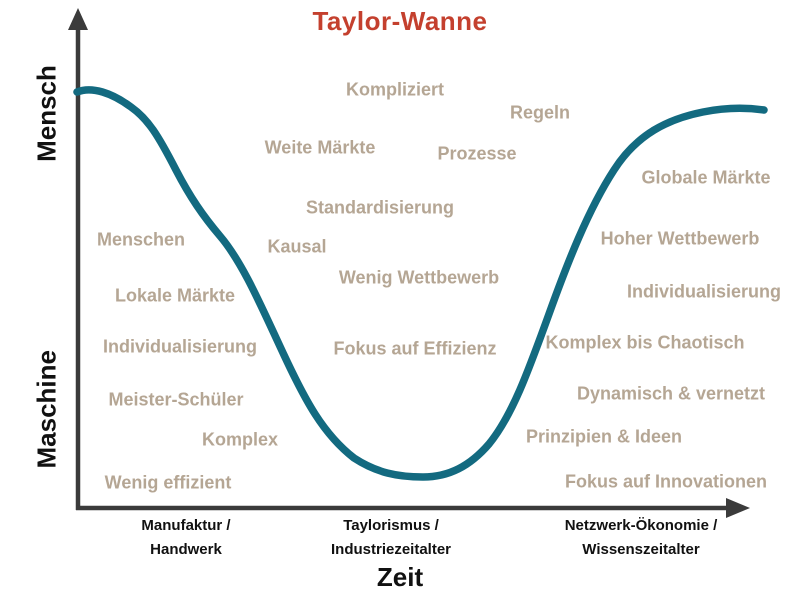  Describe the element at coordinates (540, 112) in the screenshot. I see `chart-annotation: Regeln` at that location.